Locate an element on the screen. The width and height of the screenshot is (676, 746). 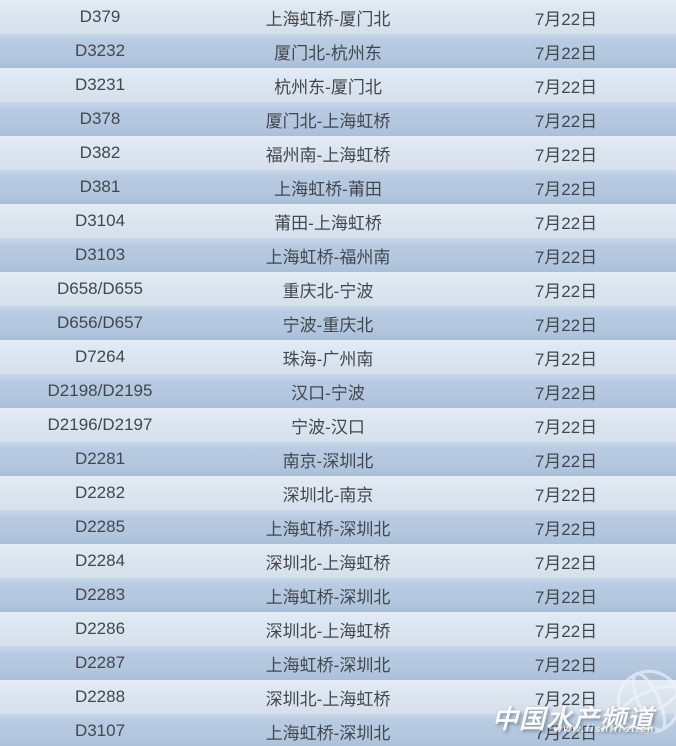
train-route-cell: 上海虹桥-厦门北 is located at coordinates (328, 19).